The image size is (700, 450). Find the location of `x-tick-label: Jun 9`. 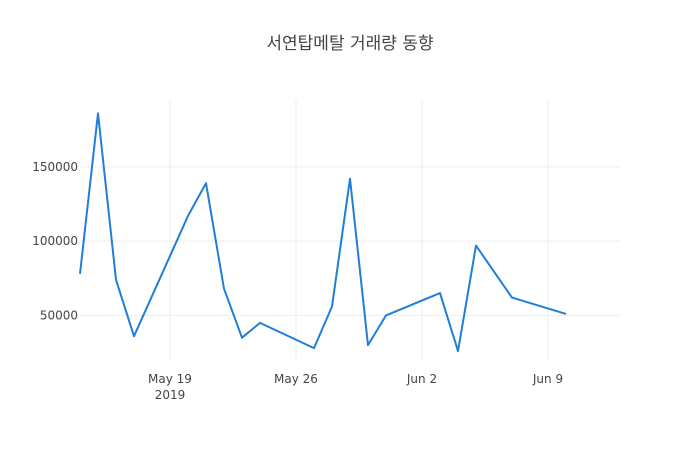

x-tick-label: Jun 9 is located at coordinates (547, 379).